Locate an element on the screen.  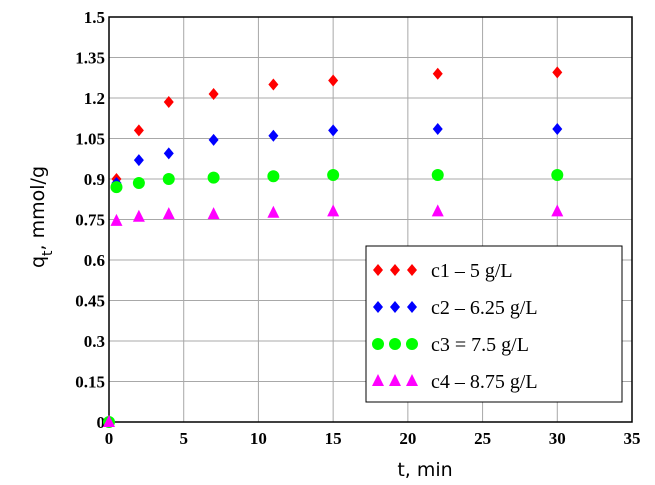
y-tick-label: 0.15 is located at coordinates (90, 382).